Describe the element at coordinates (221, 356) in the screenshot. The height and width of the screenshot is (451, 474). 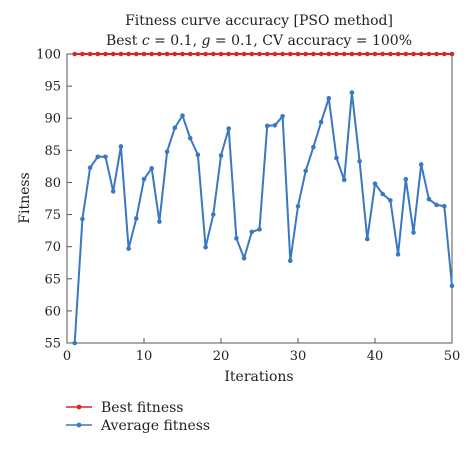
I see `x-tick-label: 20` at that location.